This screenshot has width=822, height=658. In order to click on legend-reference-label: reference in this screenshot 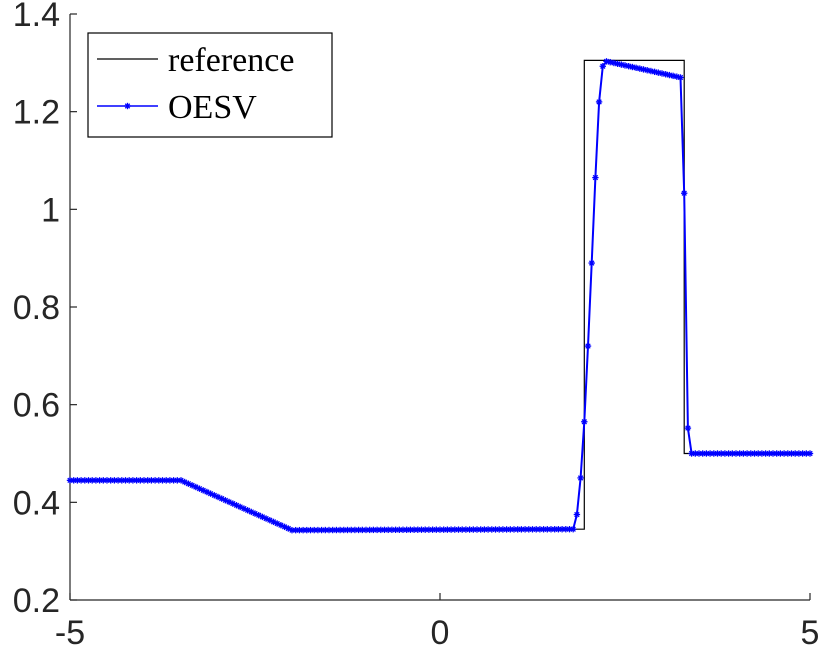, I will do `click(231, 60)`.